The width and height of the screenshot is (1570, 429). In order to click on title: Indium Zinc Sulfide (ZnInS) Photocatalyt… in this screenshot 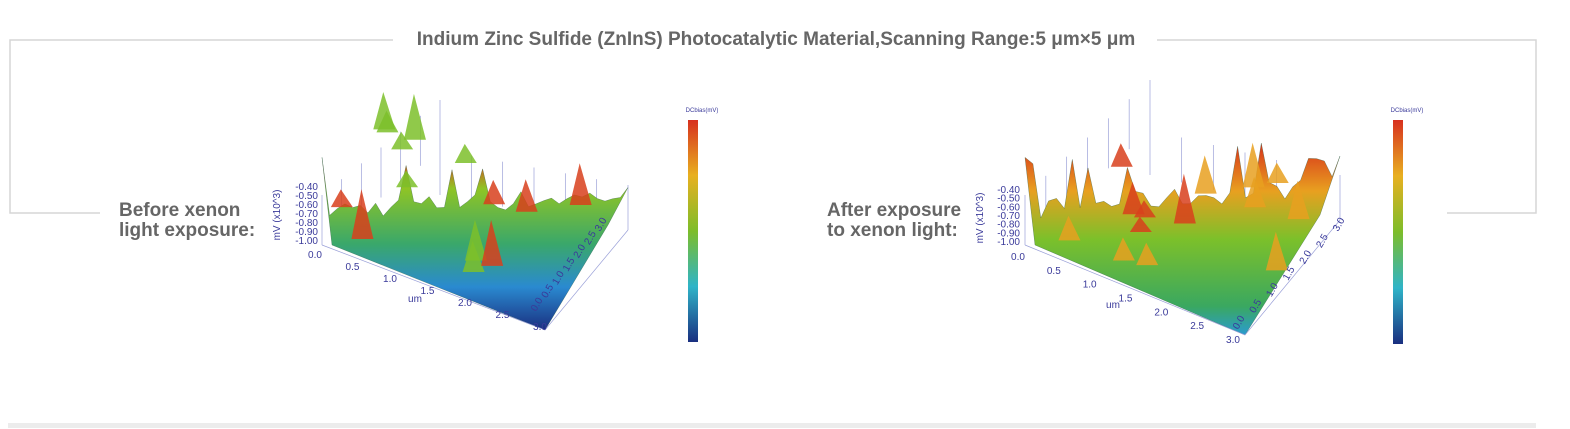, I will do `click(776, 39)`.